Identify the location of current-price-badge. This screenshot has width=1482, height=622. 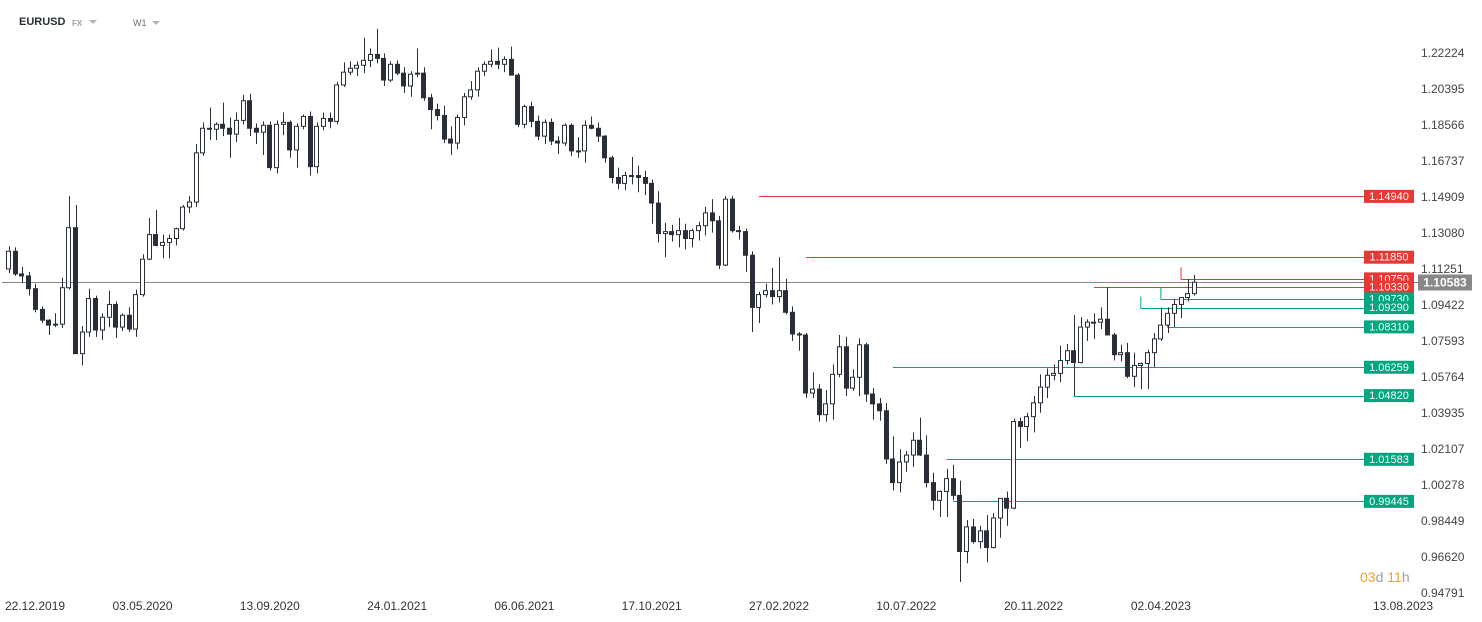
(1445, 282).